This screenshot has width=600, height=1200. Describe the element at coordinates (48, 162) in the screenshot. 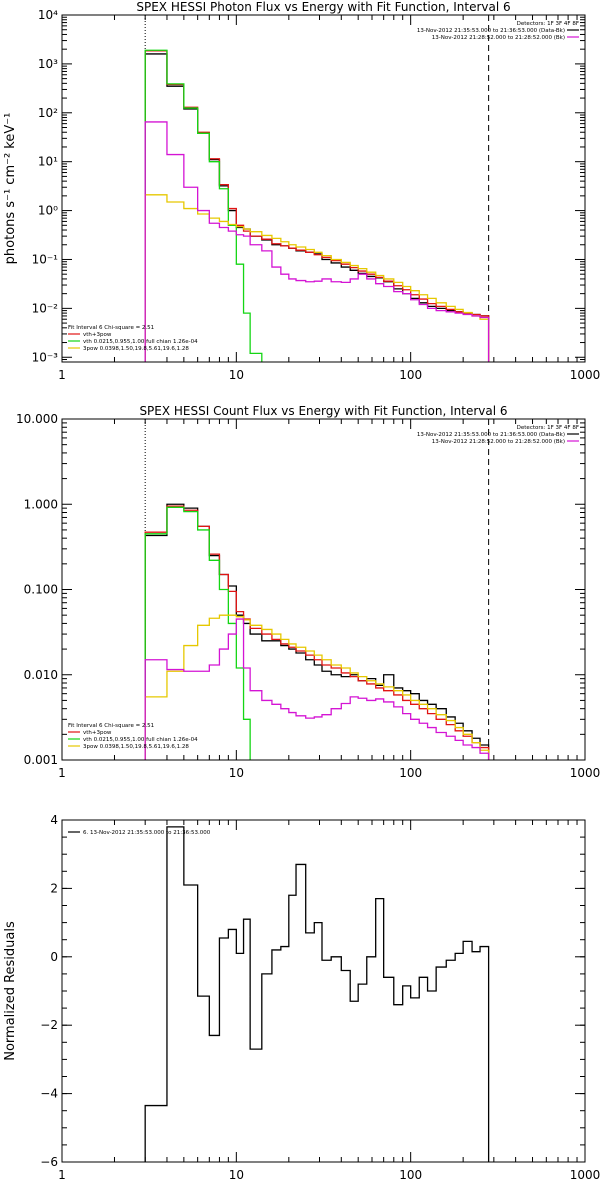

I see `y-tick-label: 10¹` at that location.